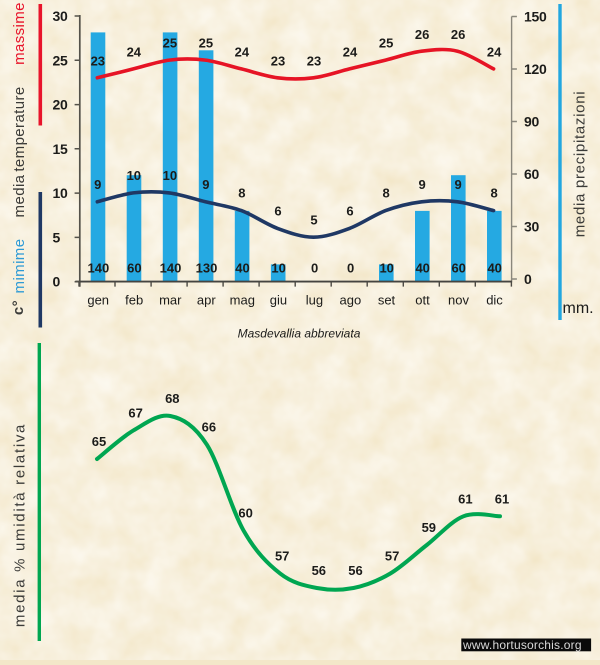  What do you see at coordinates (299, 333) in the screenshot?
I see `svg-text: Masdevallia abbreviata` at bounding box center [299, 333].